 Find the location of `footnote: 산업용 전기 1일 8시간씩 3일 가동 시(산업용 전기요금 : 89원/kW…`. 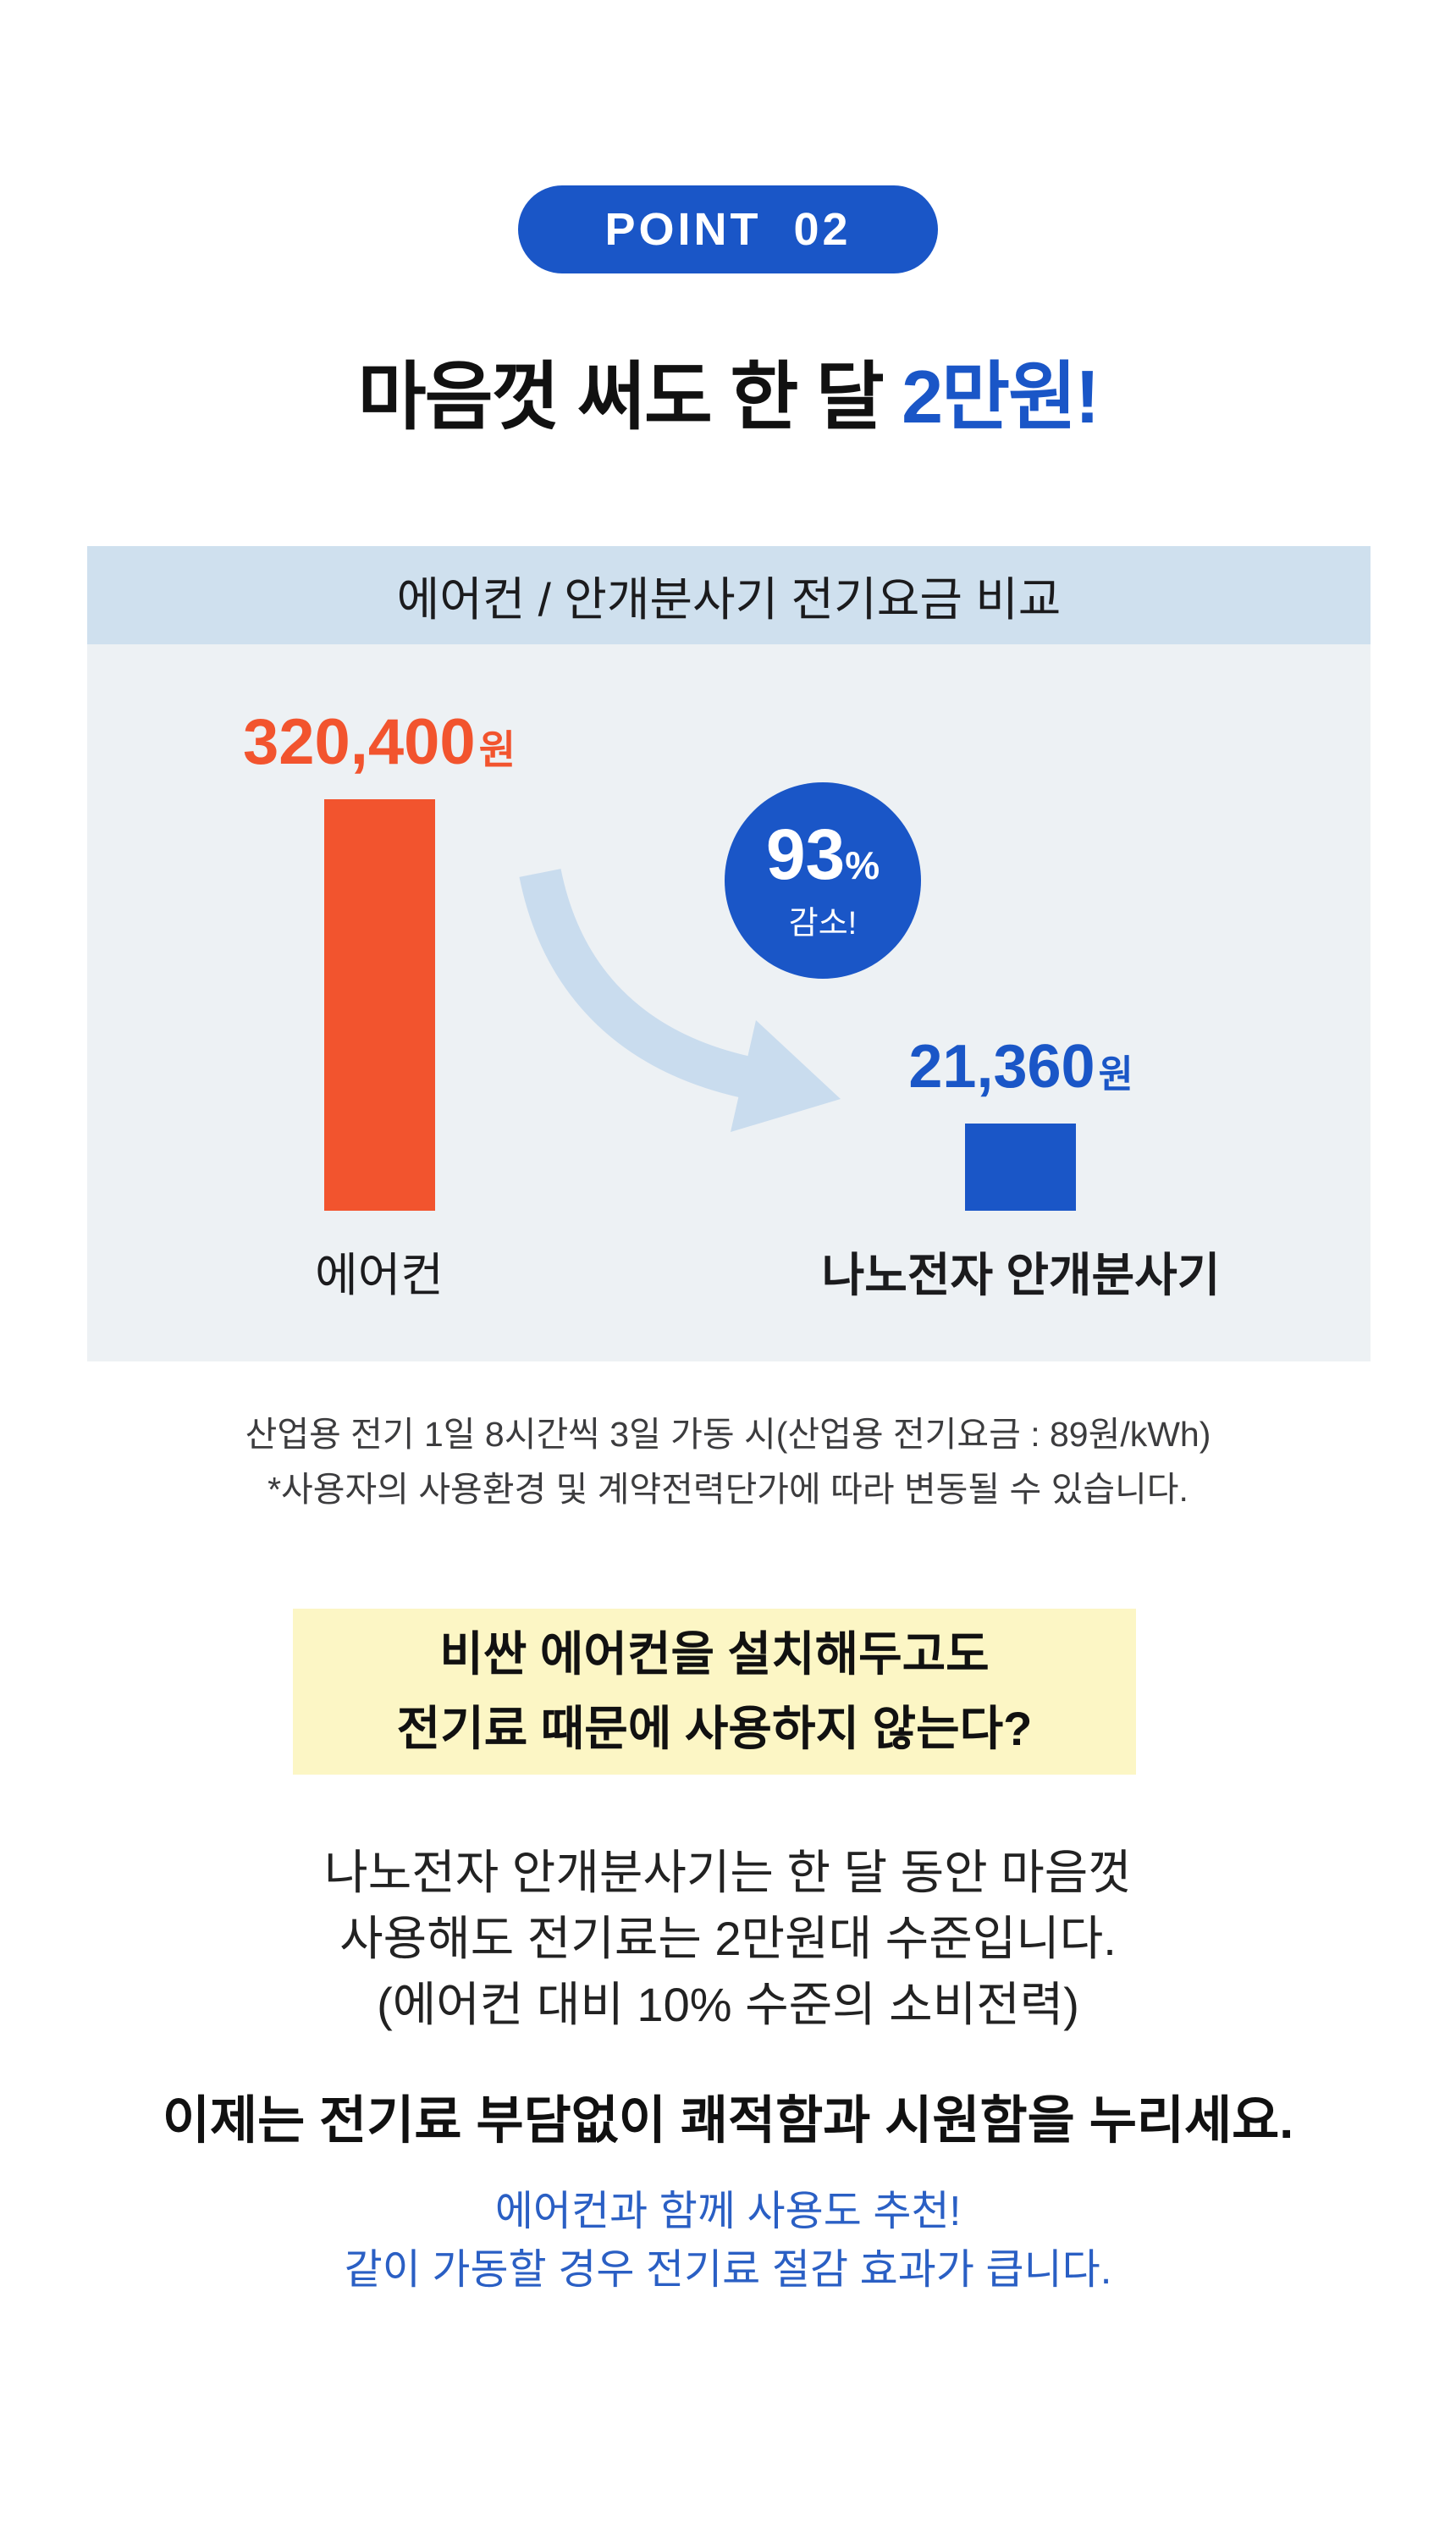

footnote: 산업용 전기 1일 8시간씩 3일 가동 시(산업용 전기요금 : 89원/kW… is located at coordinates (728, 1462).